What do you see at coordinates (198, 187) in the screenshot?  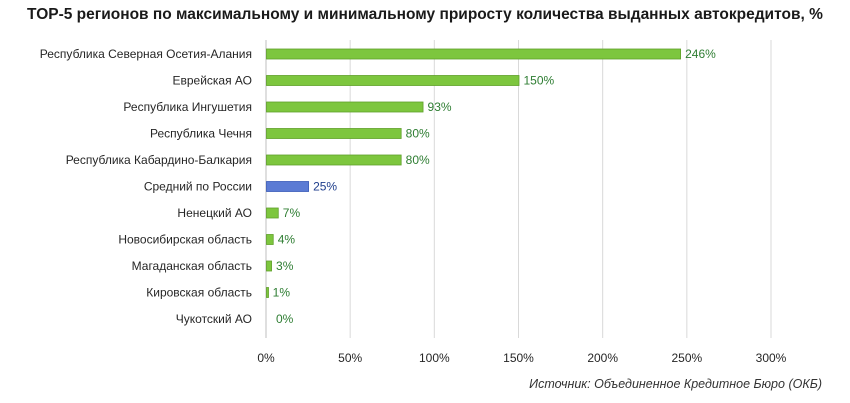 I see `category-label: Средний по России` at bounding box center [198, 187].